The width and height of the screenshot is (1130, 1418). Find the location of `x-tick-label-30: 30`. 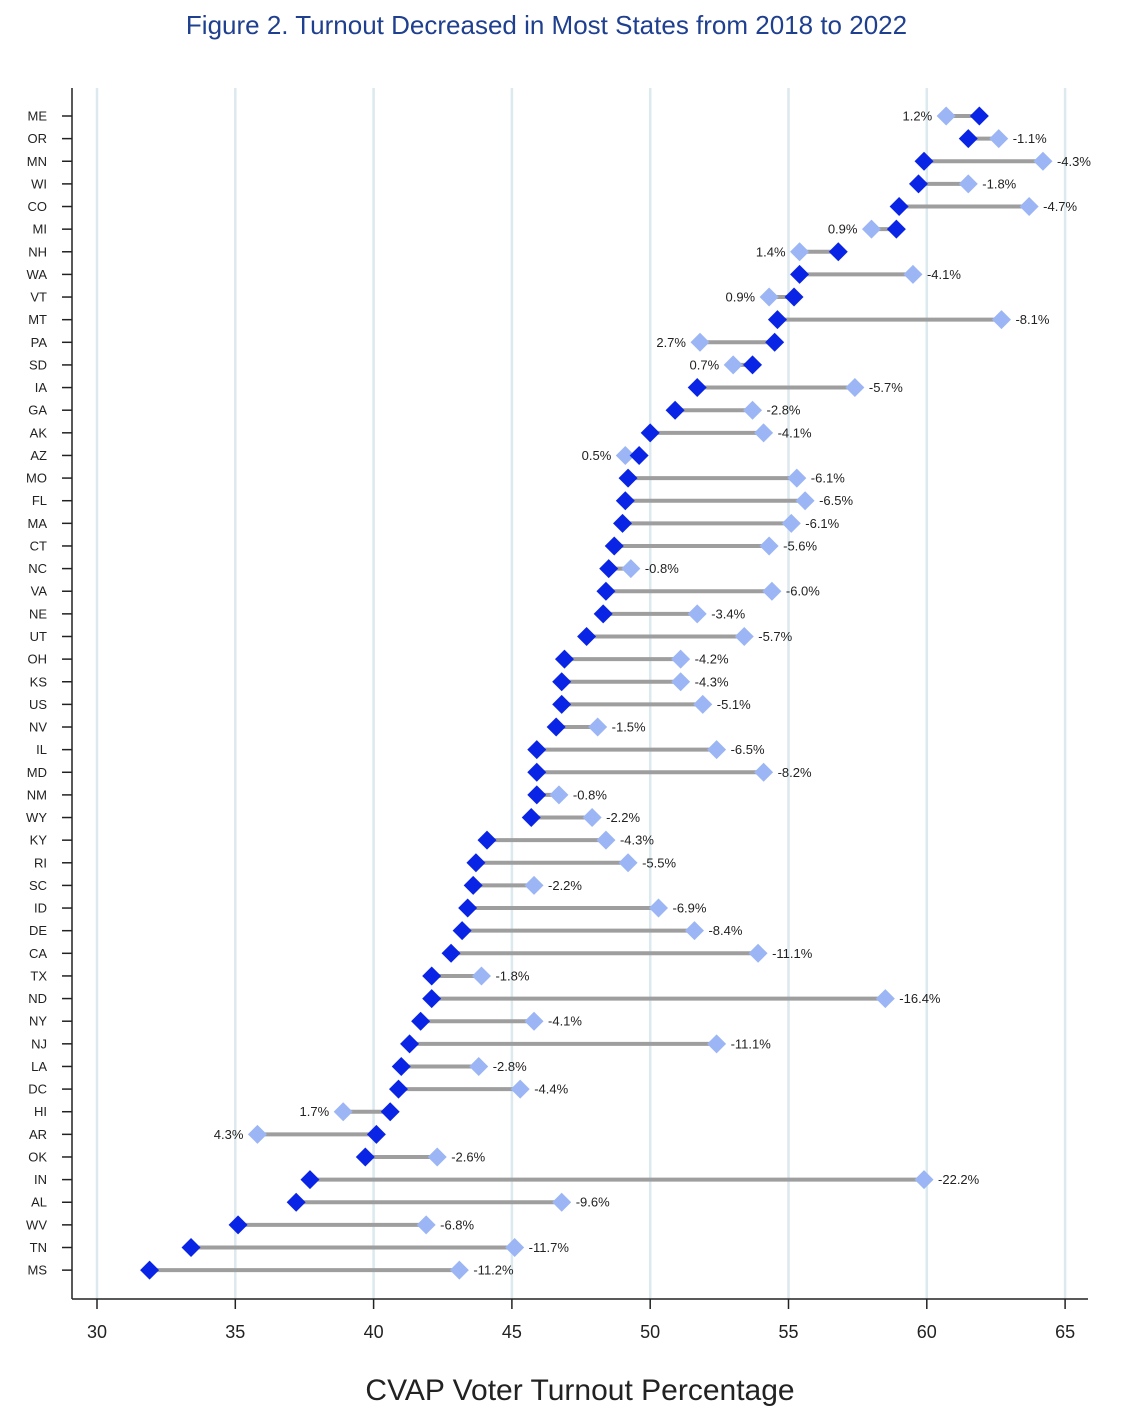

x-tick-label-30: 30 is located at coordinates (97, 1332).